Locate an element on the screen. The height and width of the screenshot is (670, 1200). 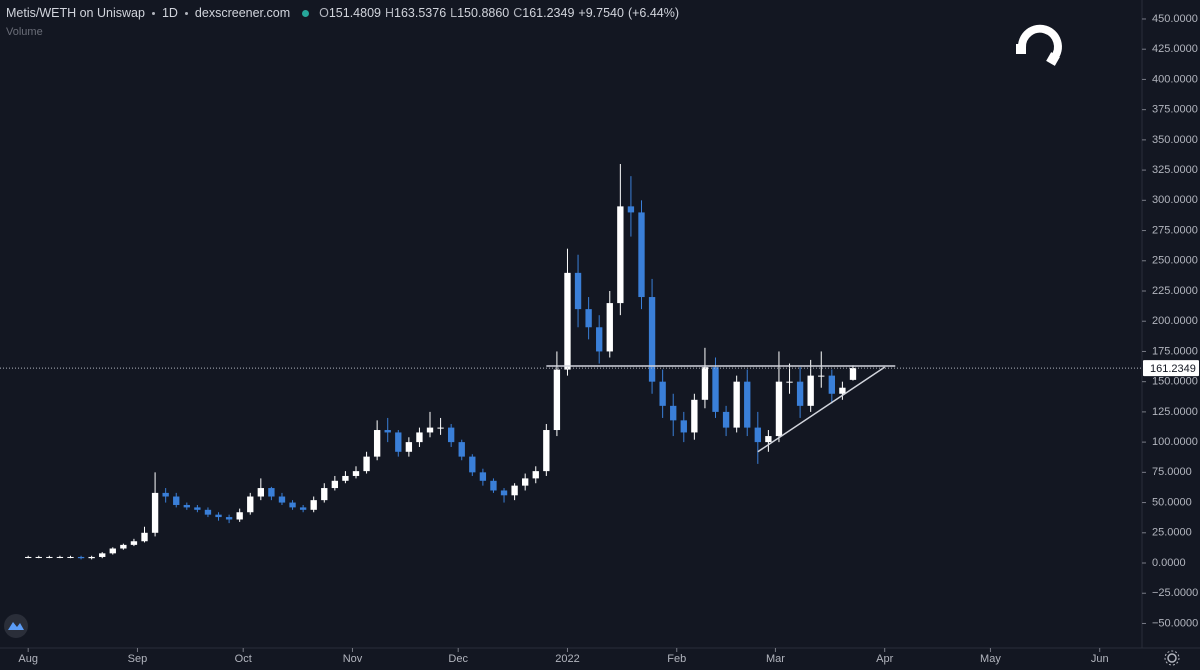
y-tick-label: 75.0000 is located at coordinates (1172, 472).